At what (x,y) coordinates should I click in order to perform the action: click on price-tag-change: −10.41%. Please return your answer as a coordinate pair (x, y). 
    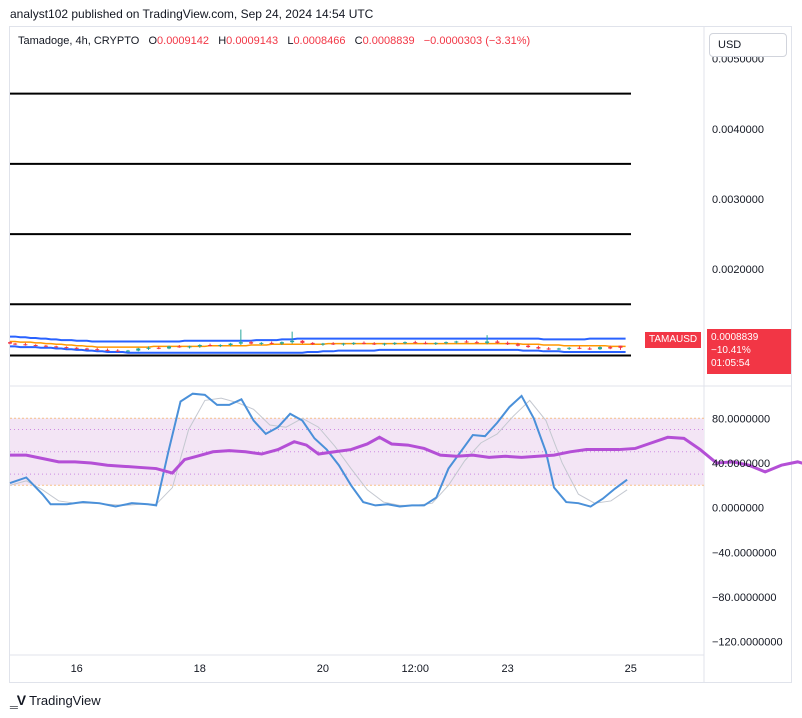
    Looking at the image, I should click on (731, 350).